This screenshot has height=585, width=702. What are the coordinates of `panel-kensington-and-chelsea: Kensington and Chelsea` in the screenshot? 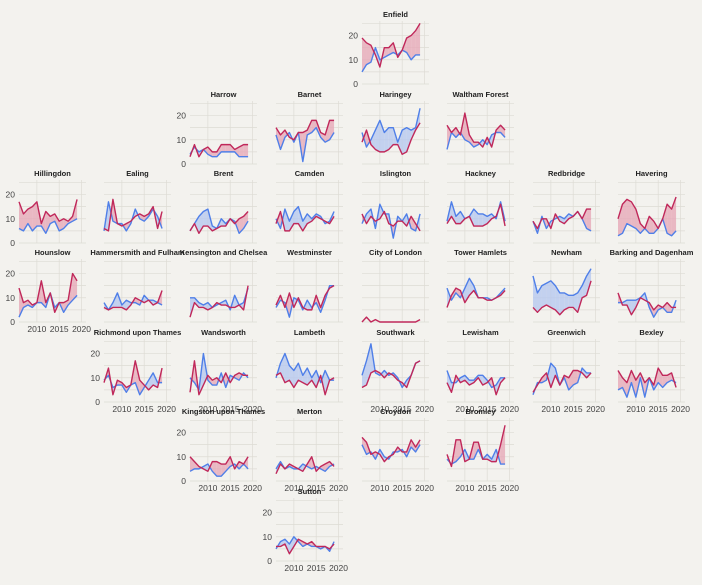 It's located at (224, 285).